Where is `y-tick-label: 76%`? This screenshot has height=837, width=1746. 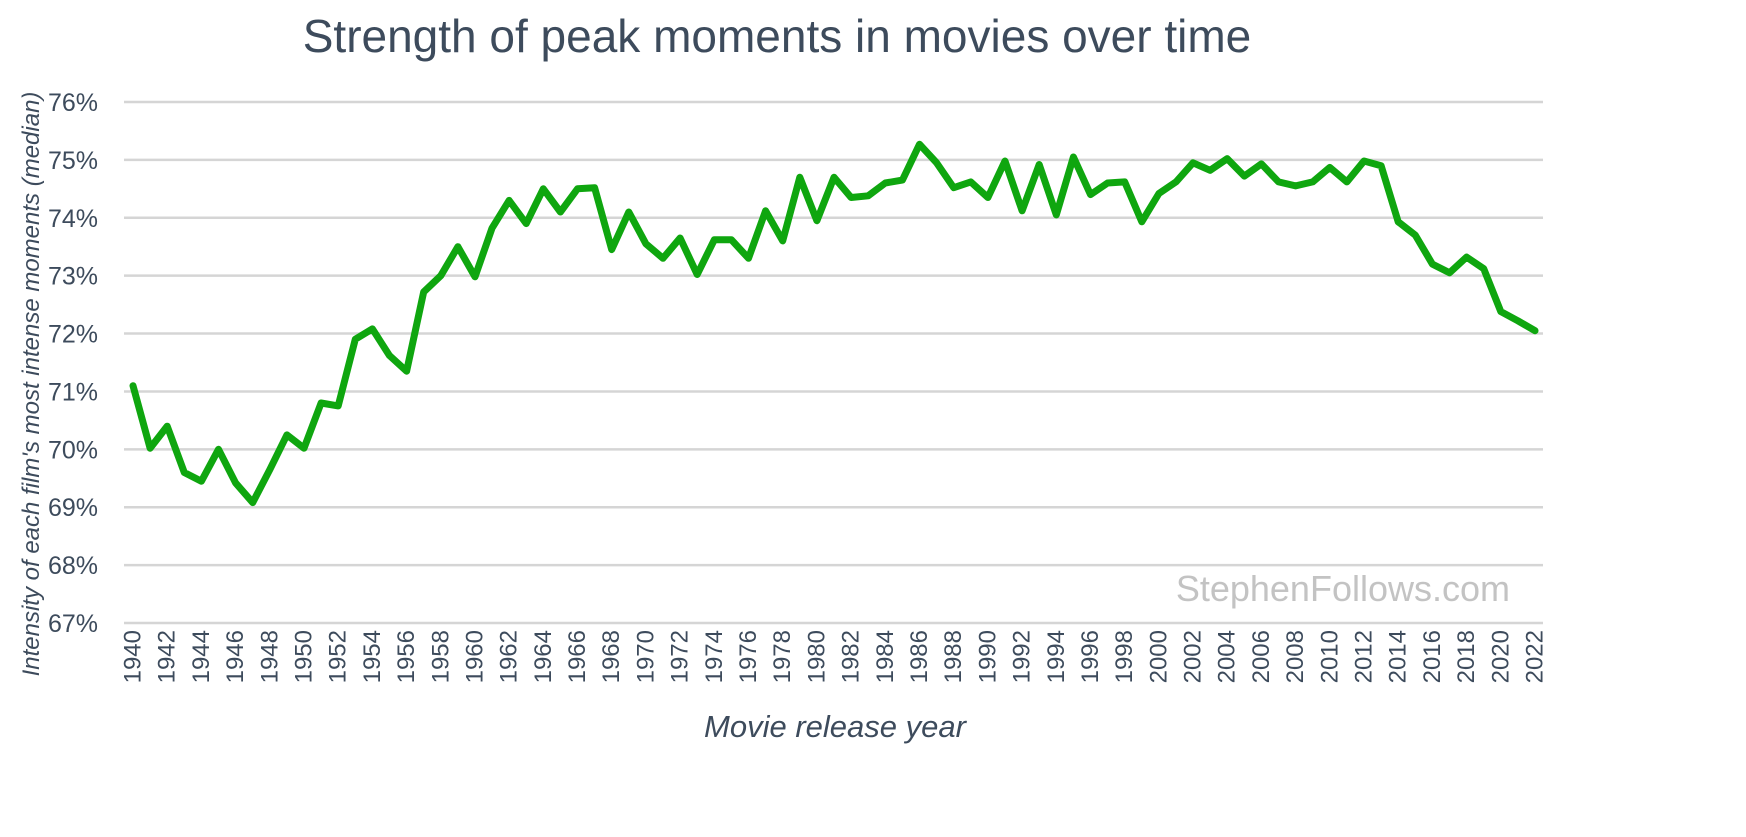
y-tick-label: 76% is located at coordinates (73, 103).